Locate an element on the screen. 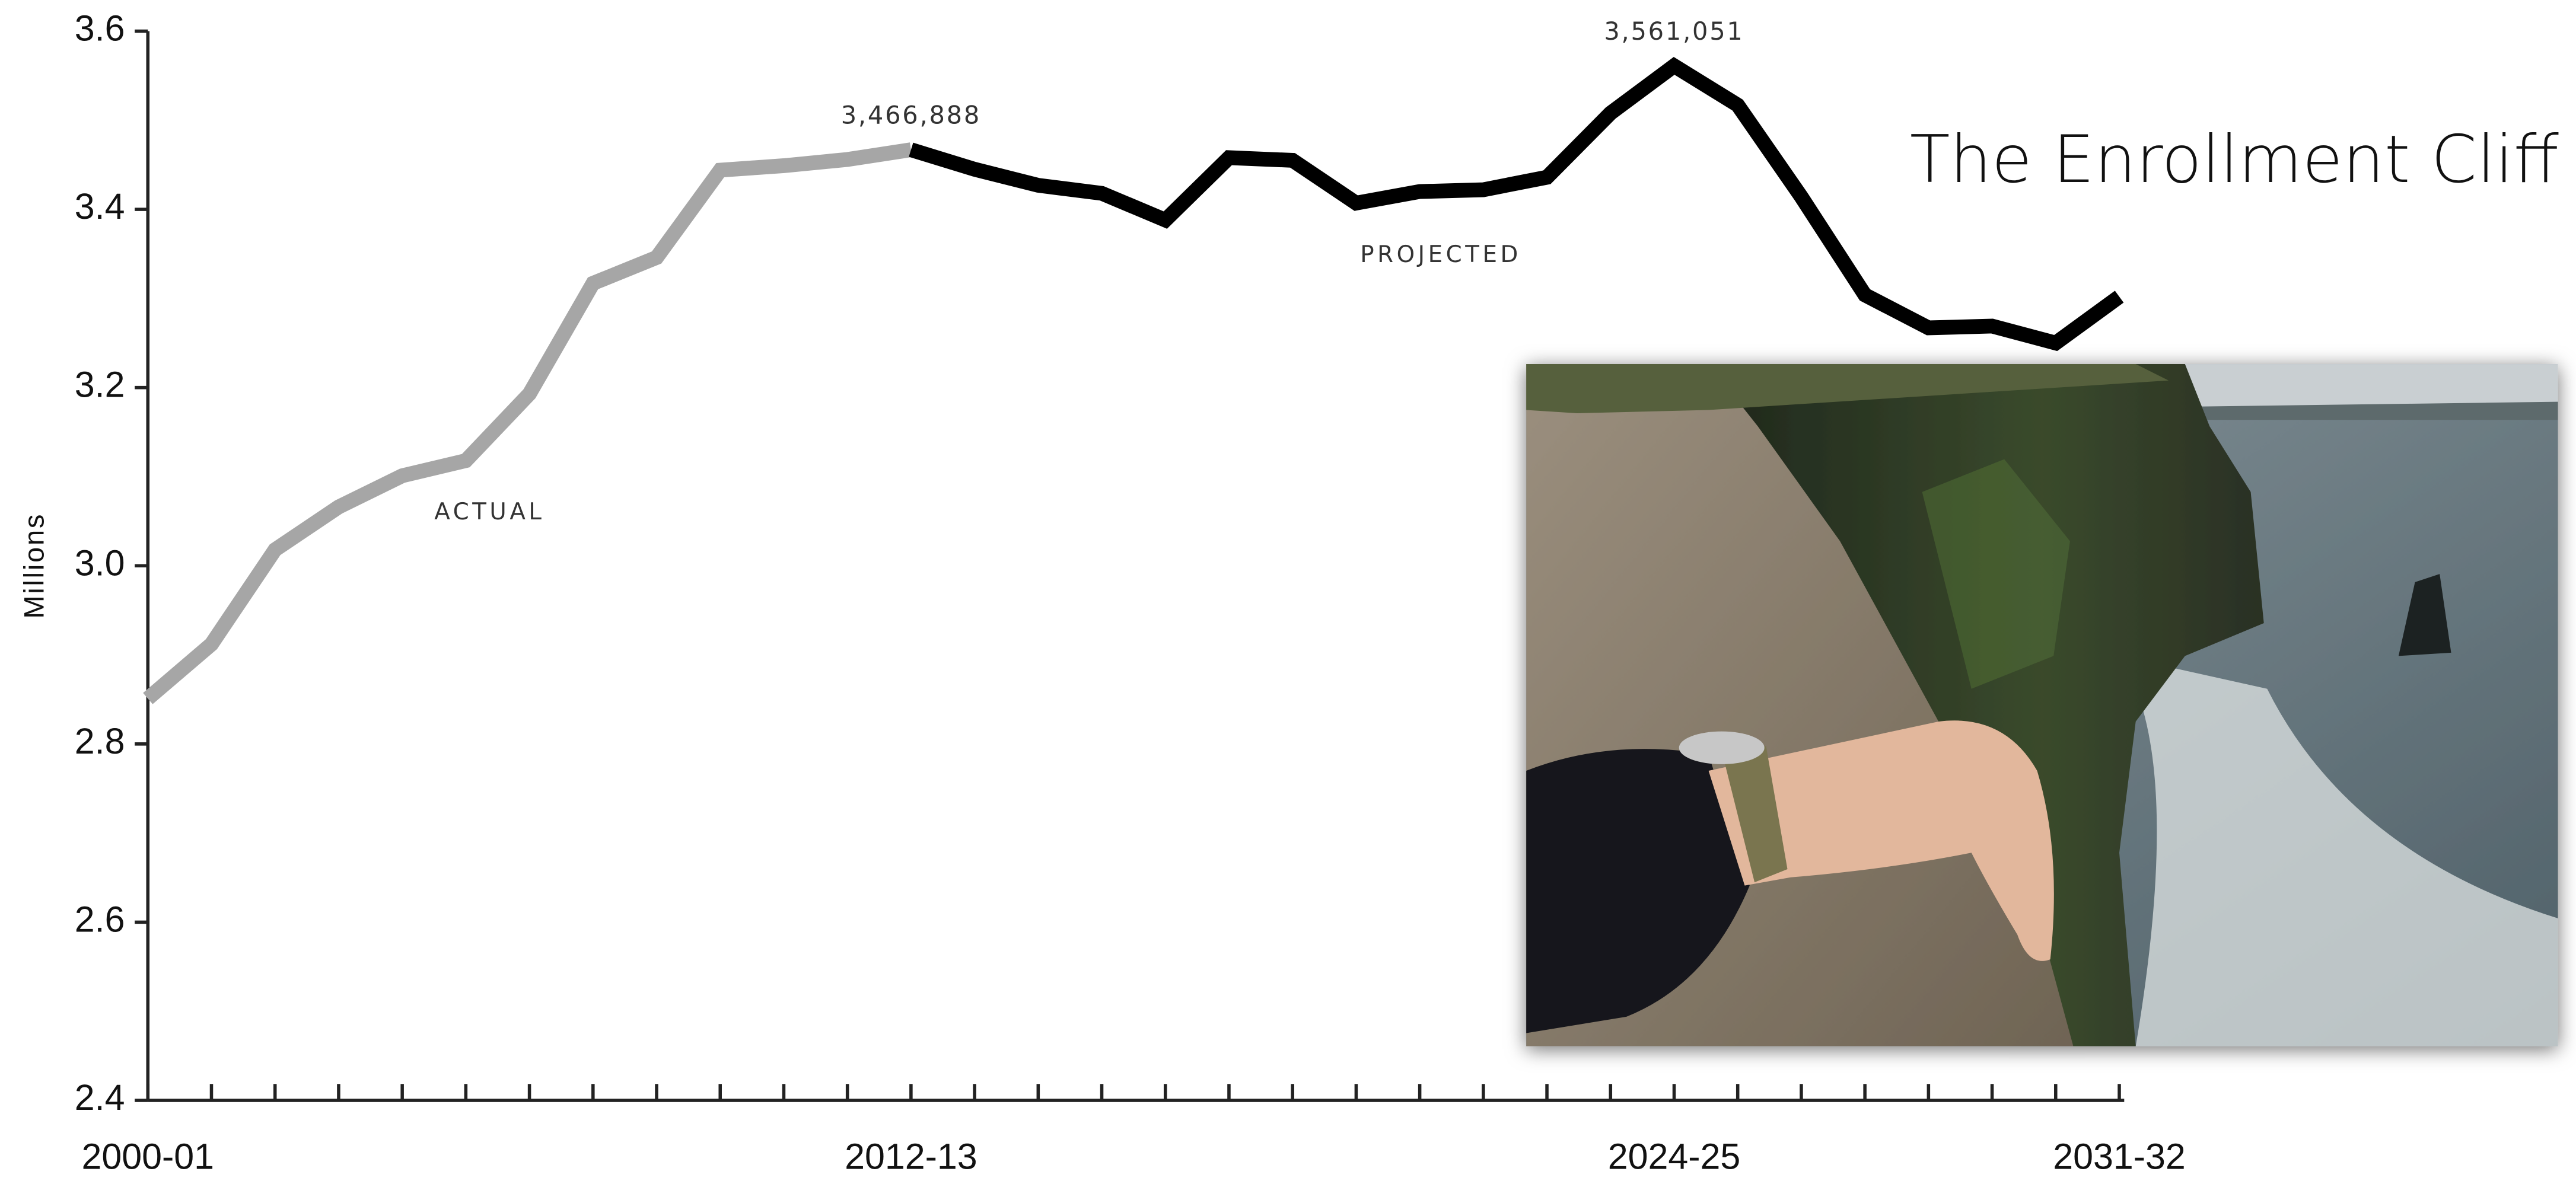 Image resolution: width=2576 pixels, height=1184 pixels. series-annotation: ACTUAL is located at coordinates (489, 512).